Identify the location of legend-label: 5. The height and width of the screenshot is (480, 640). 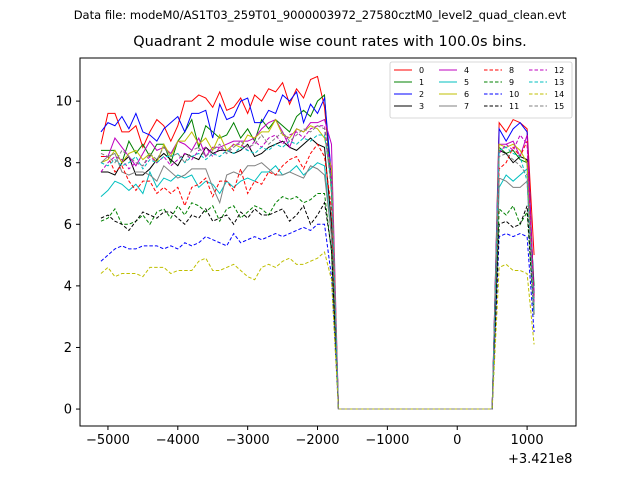
(466, 82).